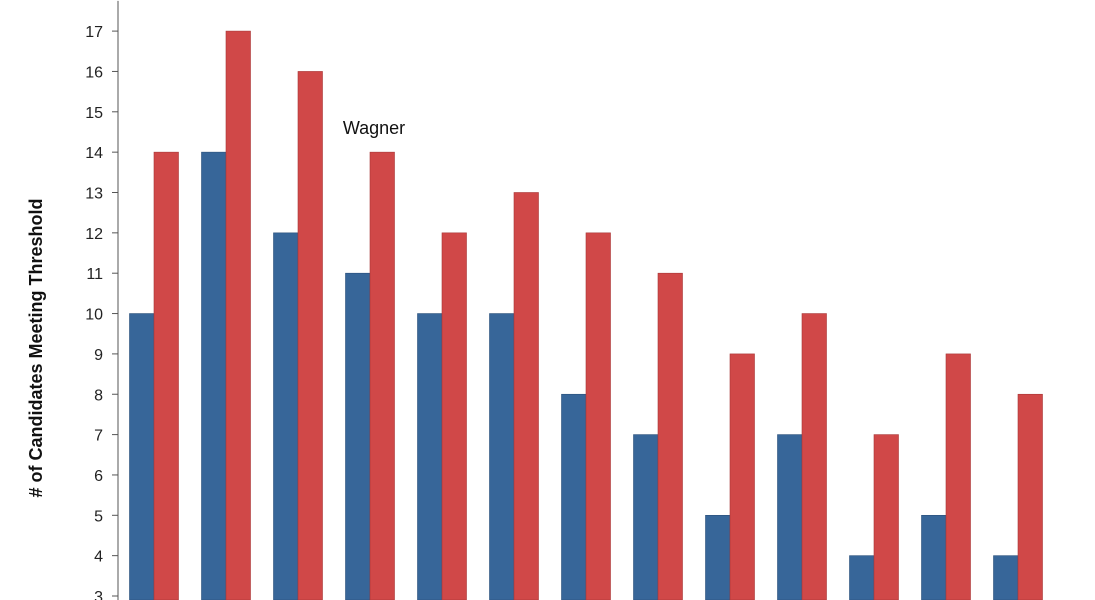 The height and width of the screenshot is (600, 1095). What do you see at coordinates (98, 355) in the screenshot?
I see `y-tick-label: 9` at bounding box center [98, 355].